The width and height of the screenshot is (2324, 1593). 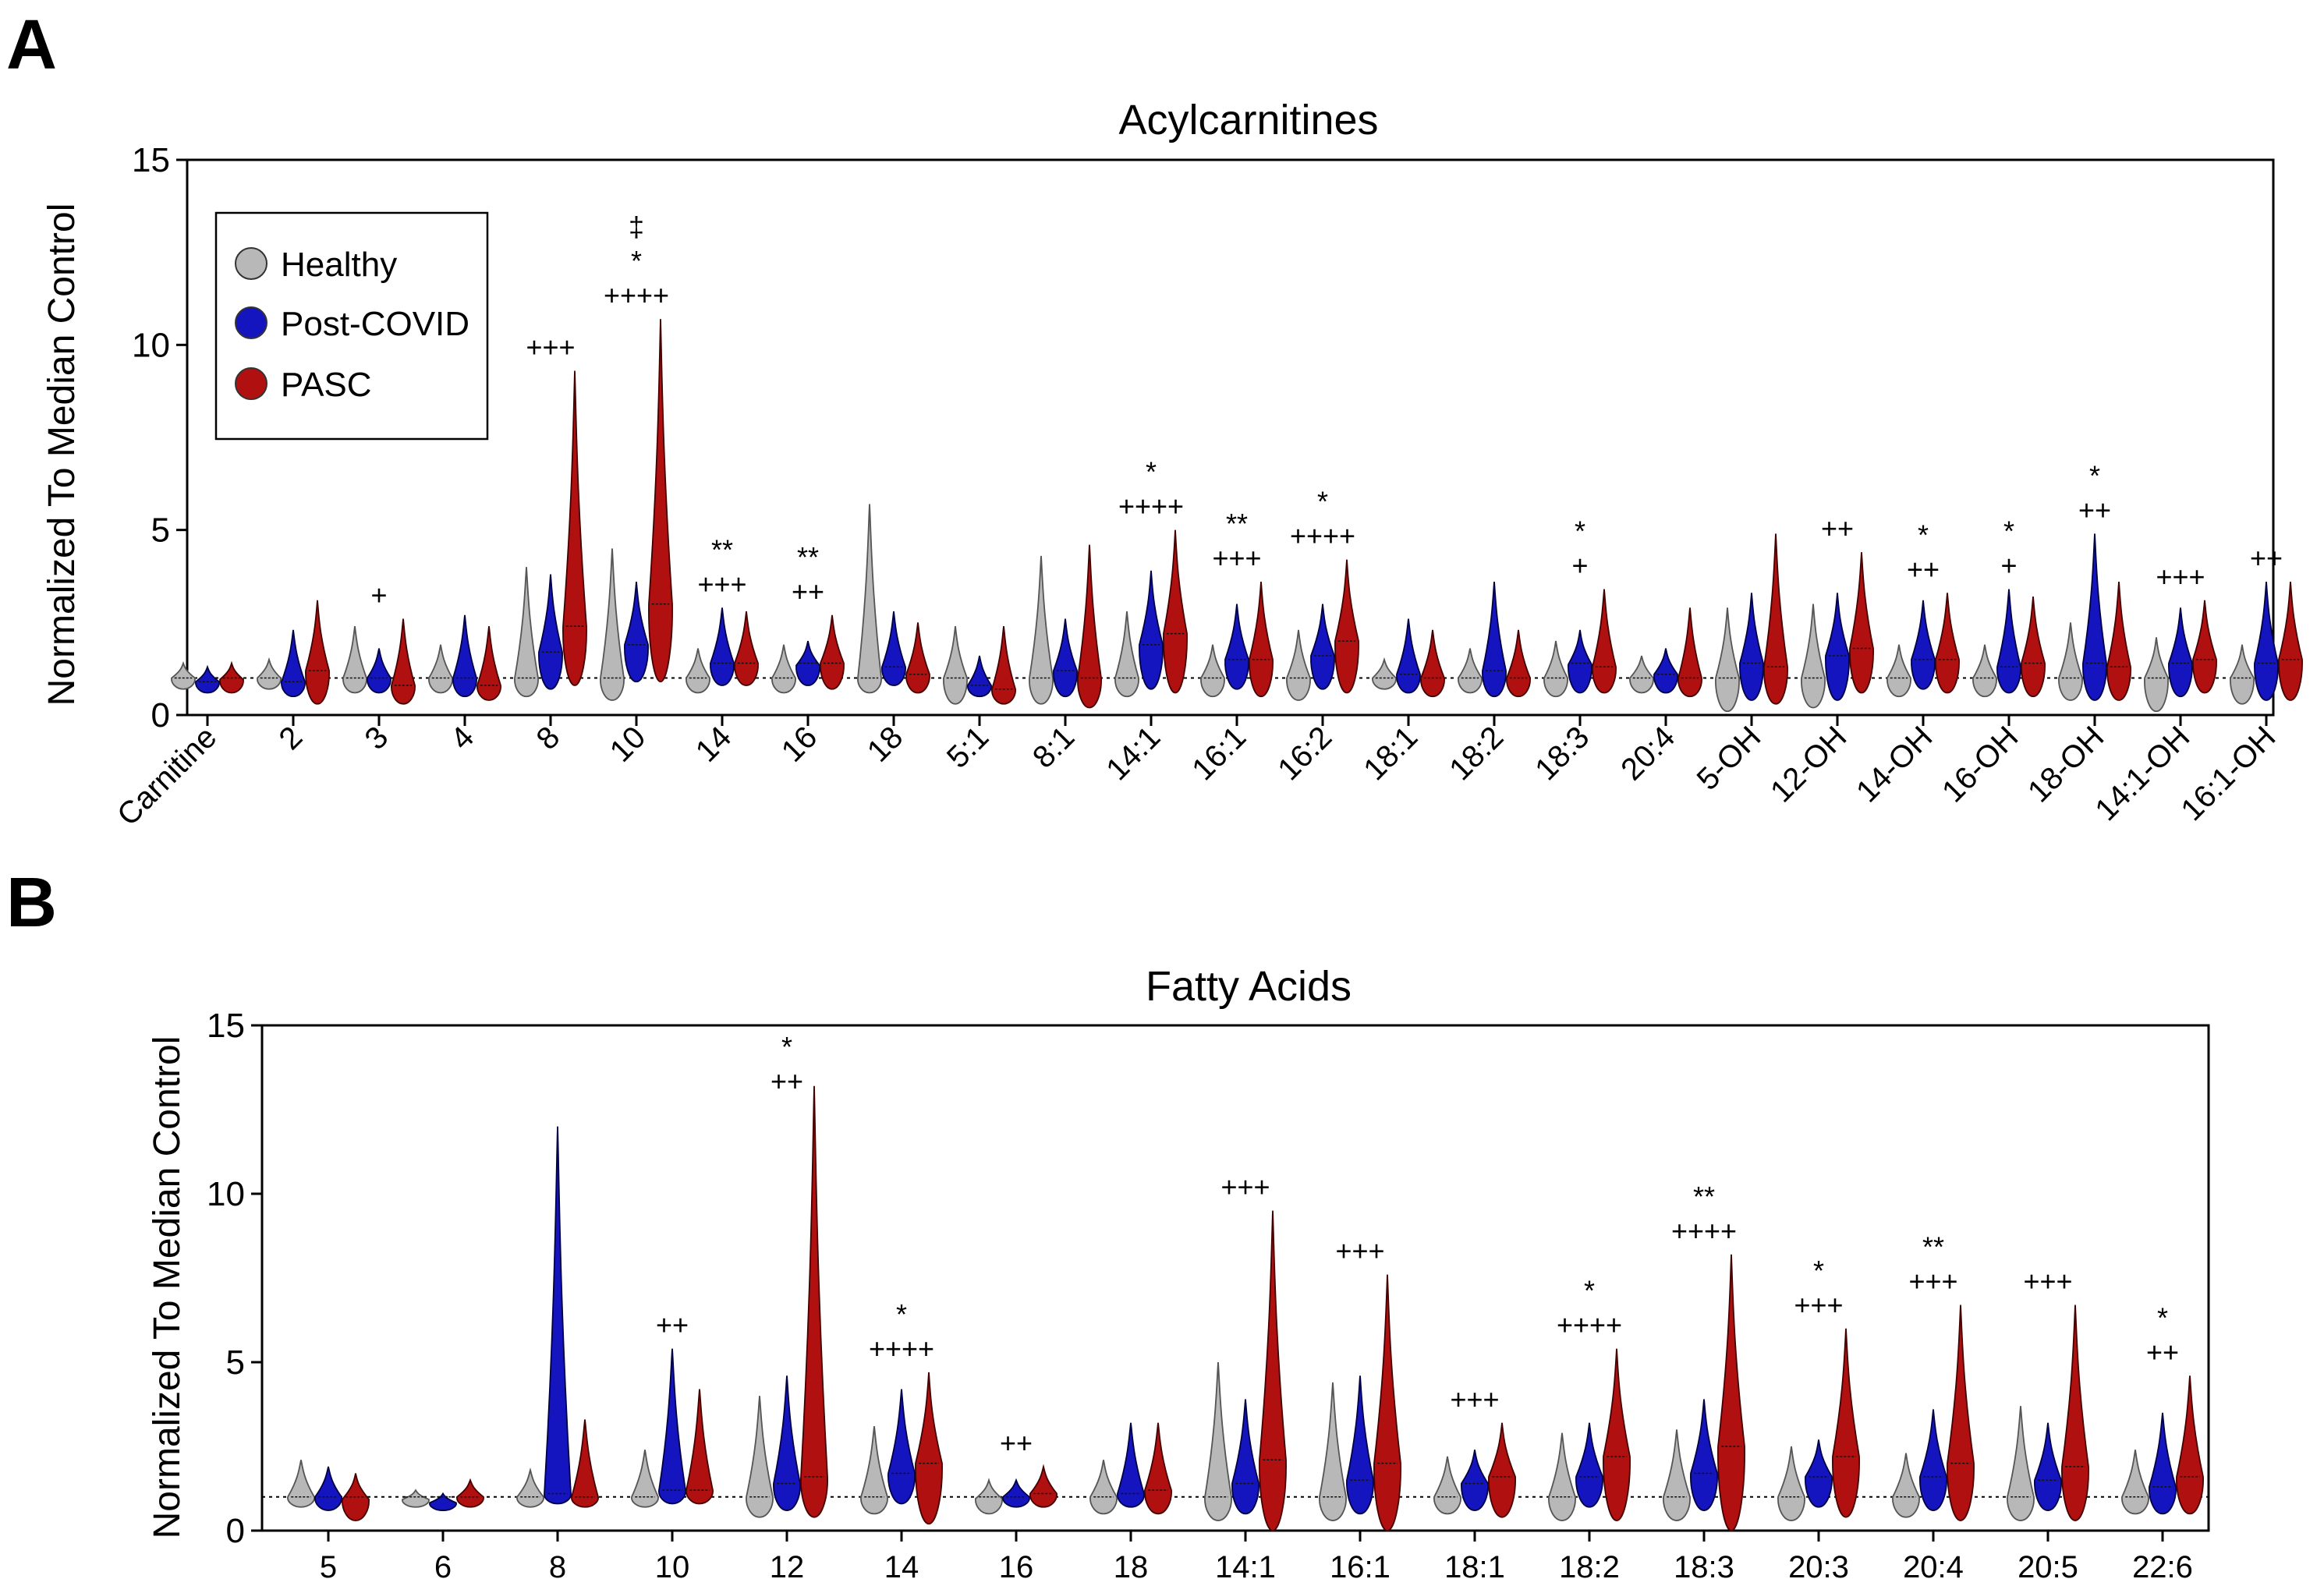 I want to click on panel-a-y-tick-label: 15, so click(x=151, y=160).